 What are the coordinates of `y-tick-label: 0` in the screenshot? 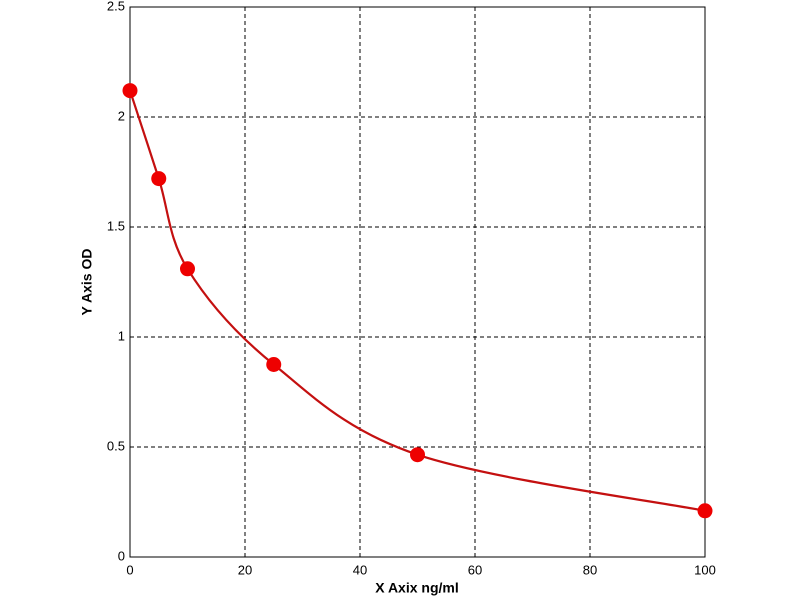 It's located at (121, 555).